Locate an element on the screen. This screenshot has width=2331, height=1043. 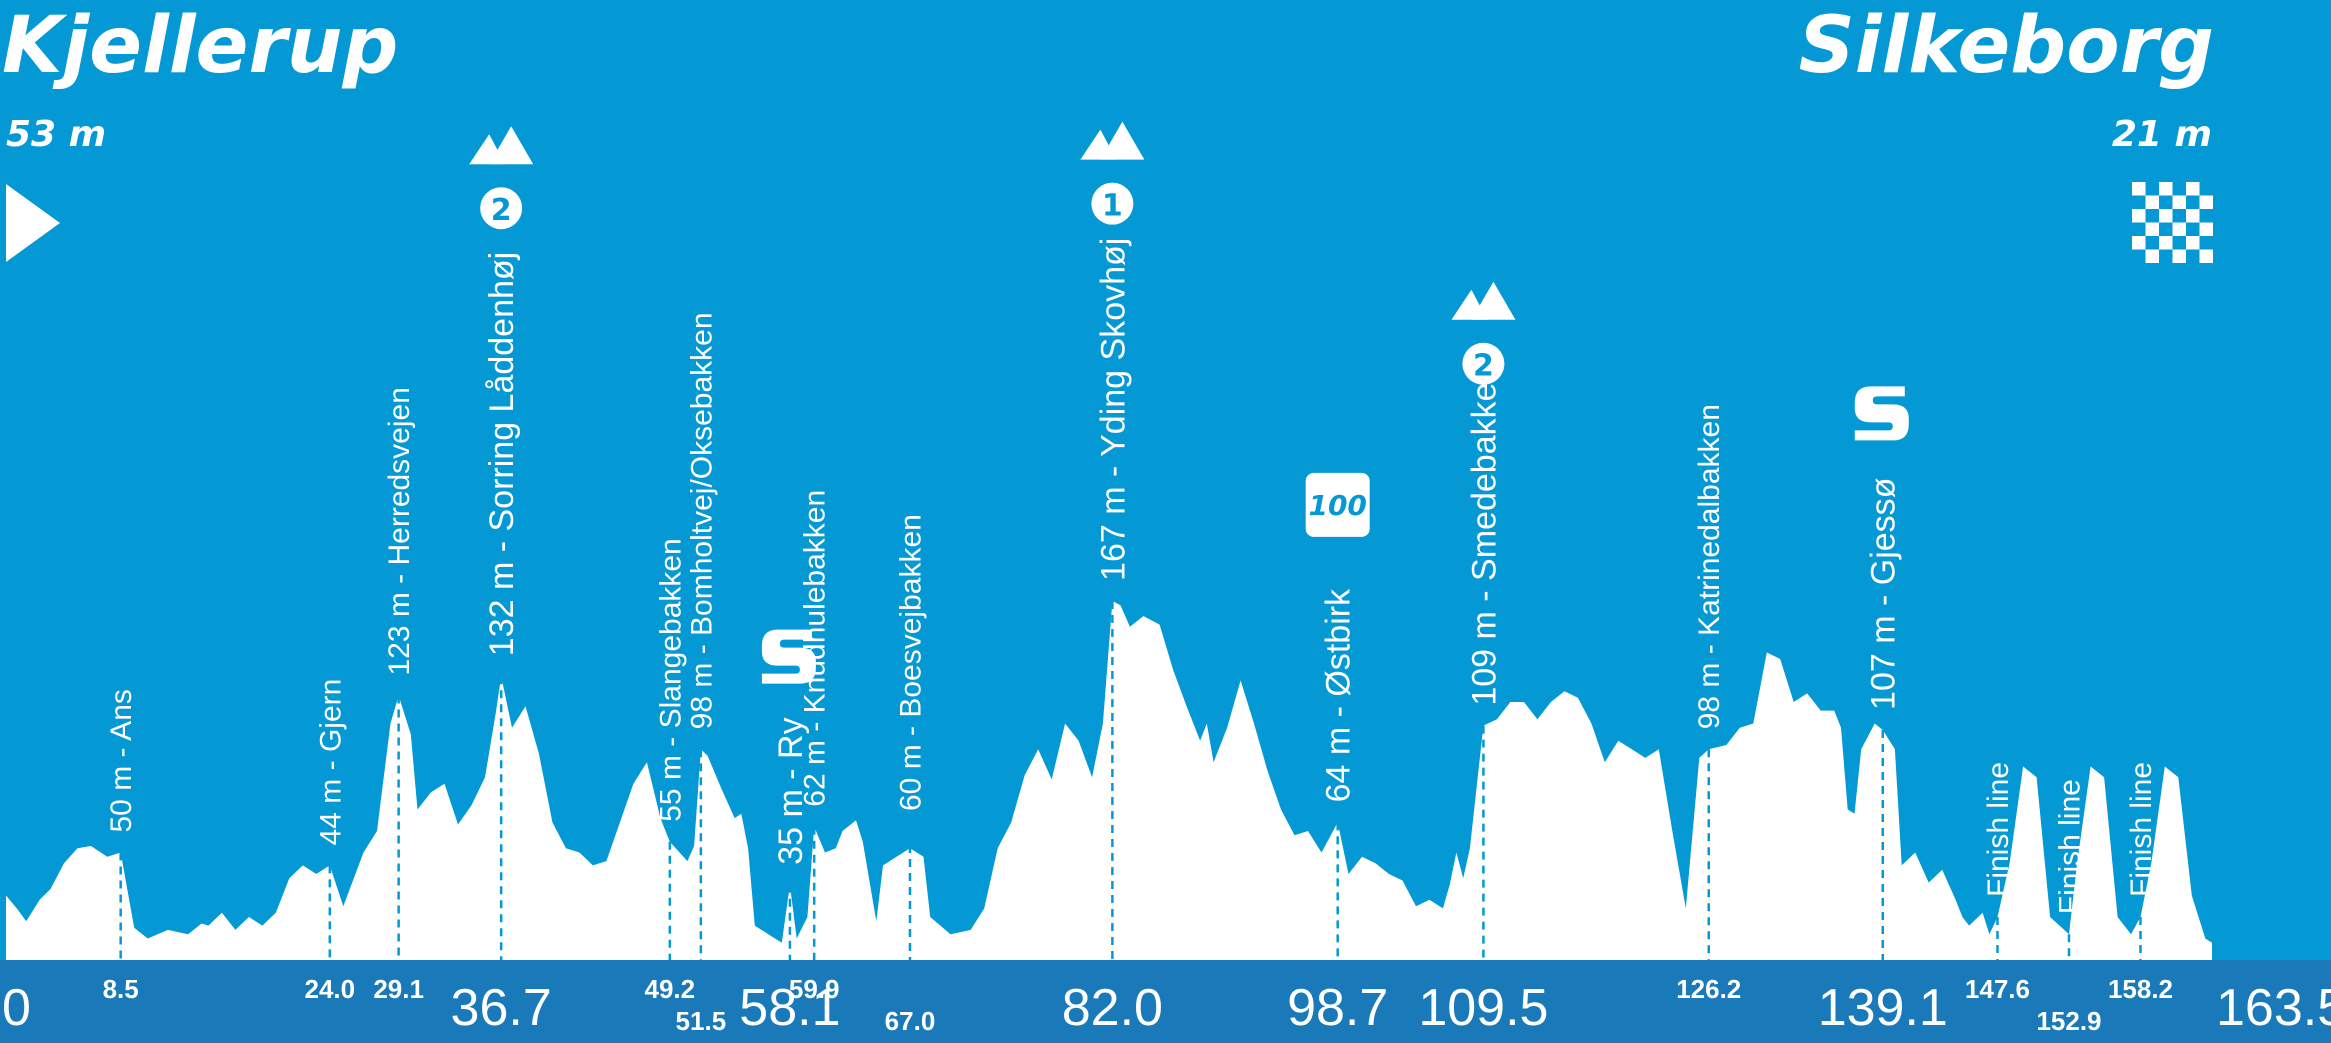
distance-tick-label: 59.9 is located at coordinates (814, 989).